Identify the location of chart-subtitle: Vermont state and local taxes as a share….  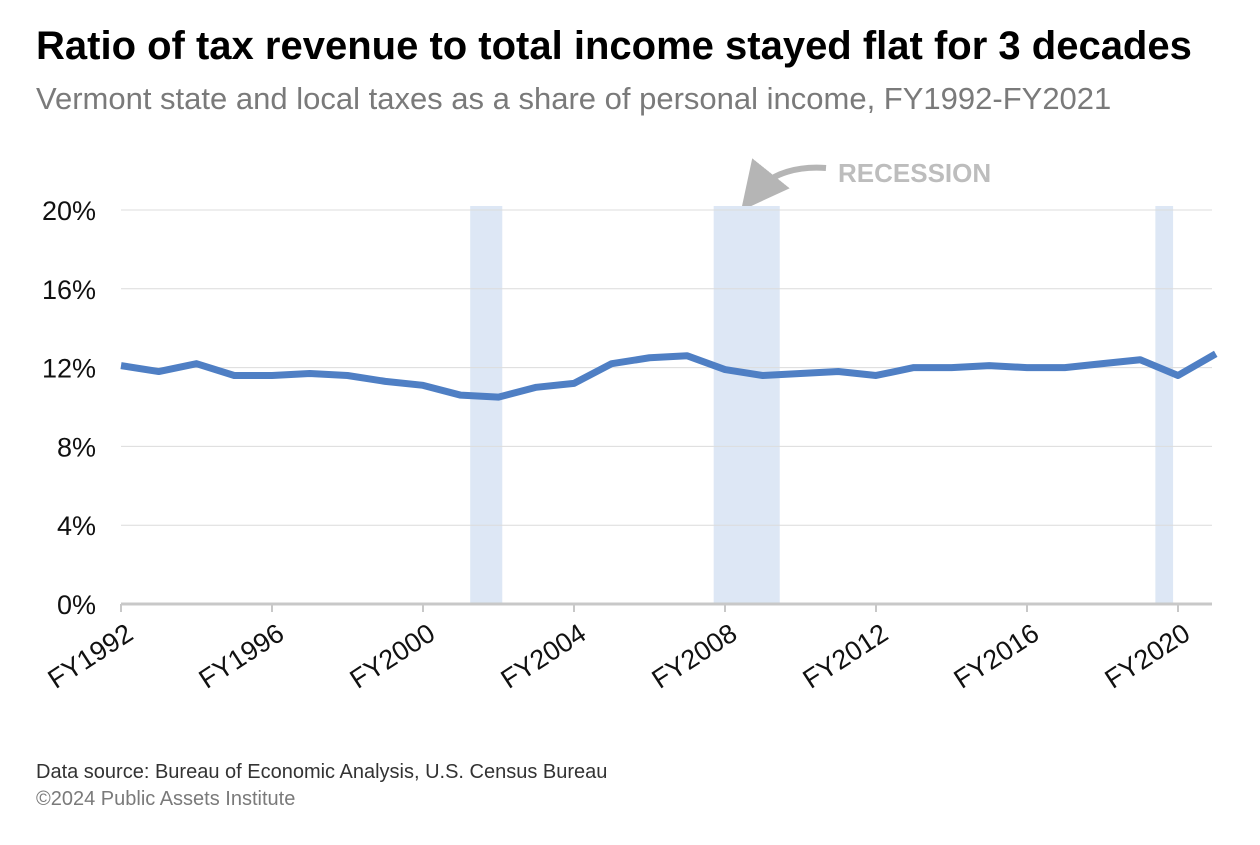
(574, 98).